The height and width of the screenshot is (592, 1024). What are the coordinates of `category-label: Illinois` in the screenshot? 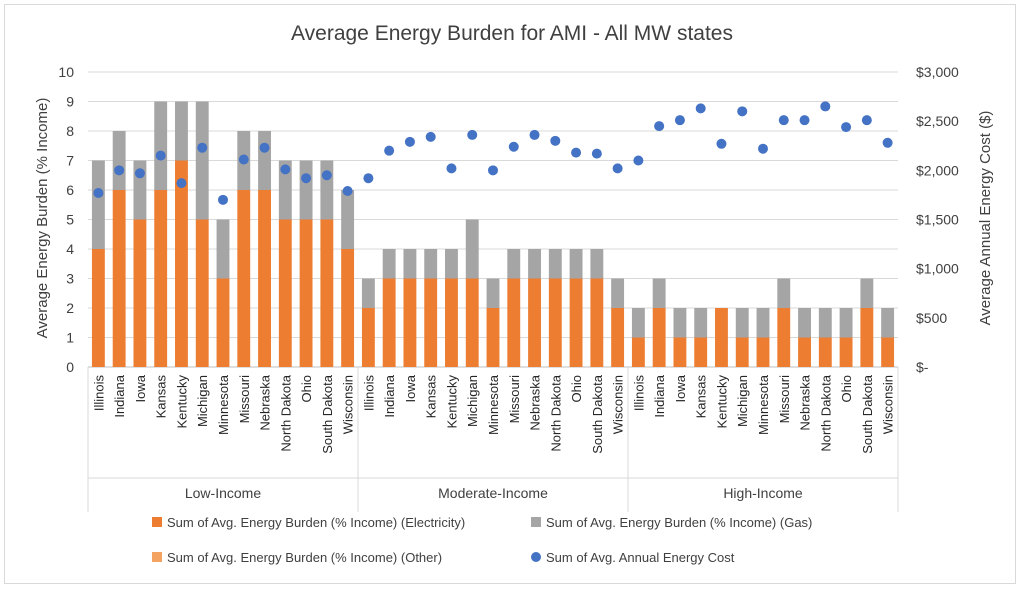 It's located at (98, 393).